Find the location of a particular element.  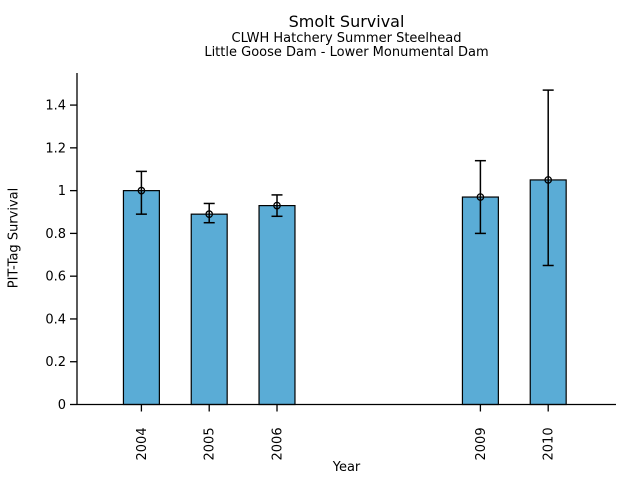

x-tick-label: 2010 is located at coordinates (549, 443).